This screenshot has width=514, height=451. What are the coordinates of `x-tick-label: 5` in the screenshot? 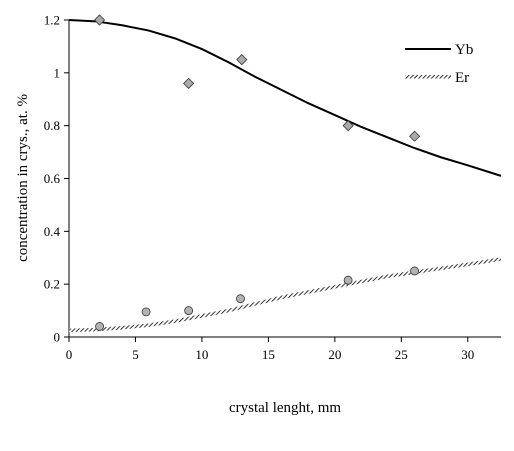 It's located at (135, 354).